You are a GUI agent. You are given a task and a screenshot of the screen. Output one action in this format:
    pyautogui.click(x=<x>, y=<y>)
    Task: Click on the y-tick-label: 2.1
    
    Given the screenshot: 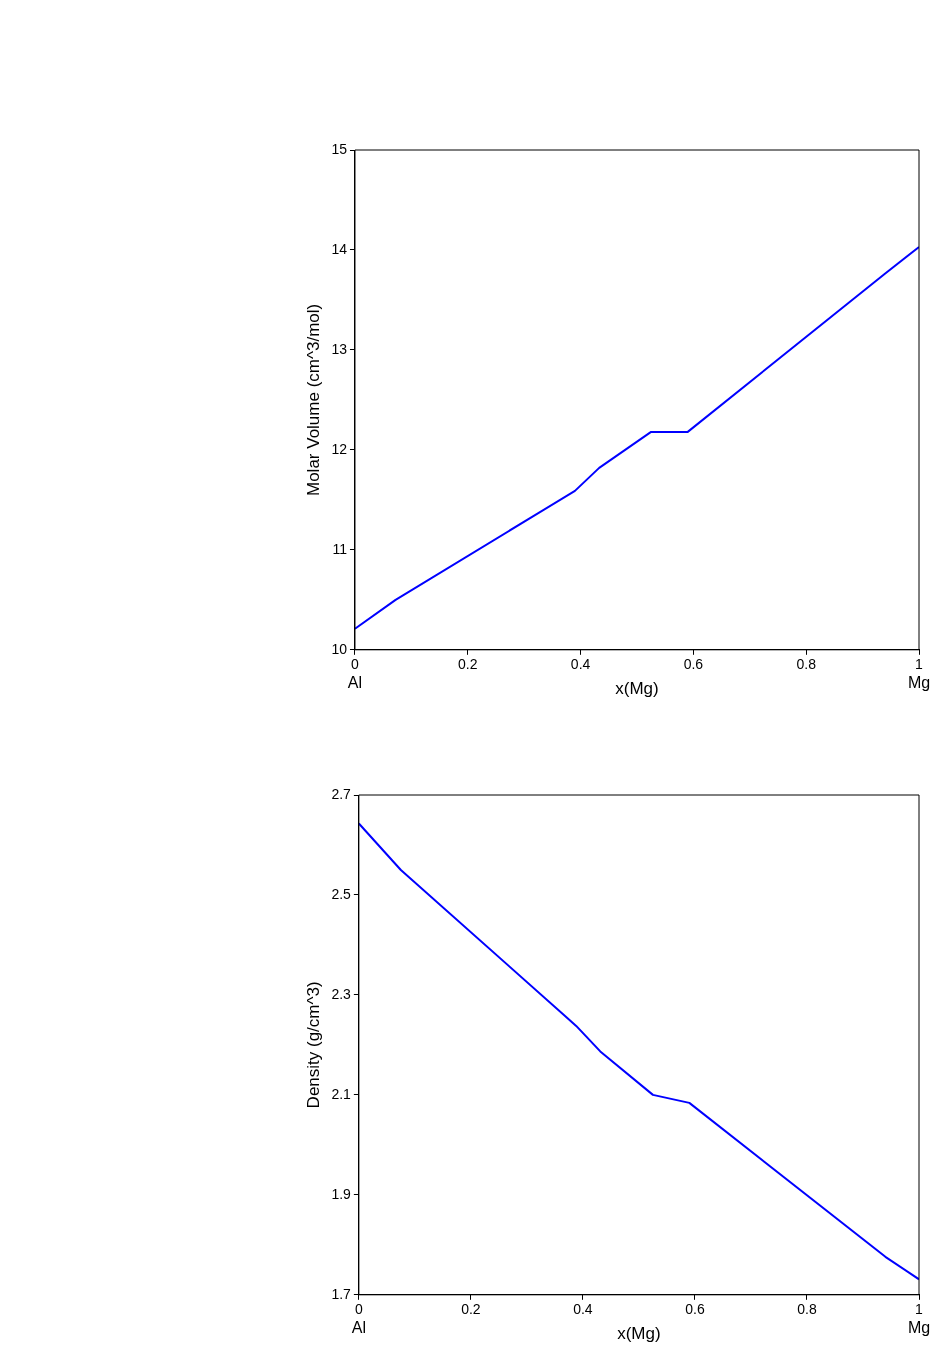 What is the action you would take?
    pyautogui.click(x=341, y=1093)
    